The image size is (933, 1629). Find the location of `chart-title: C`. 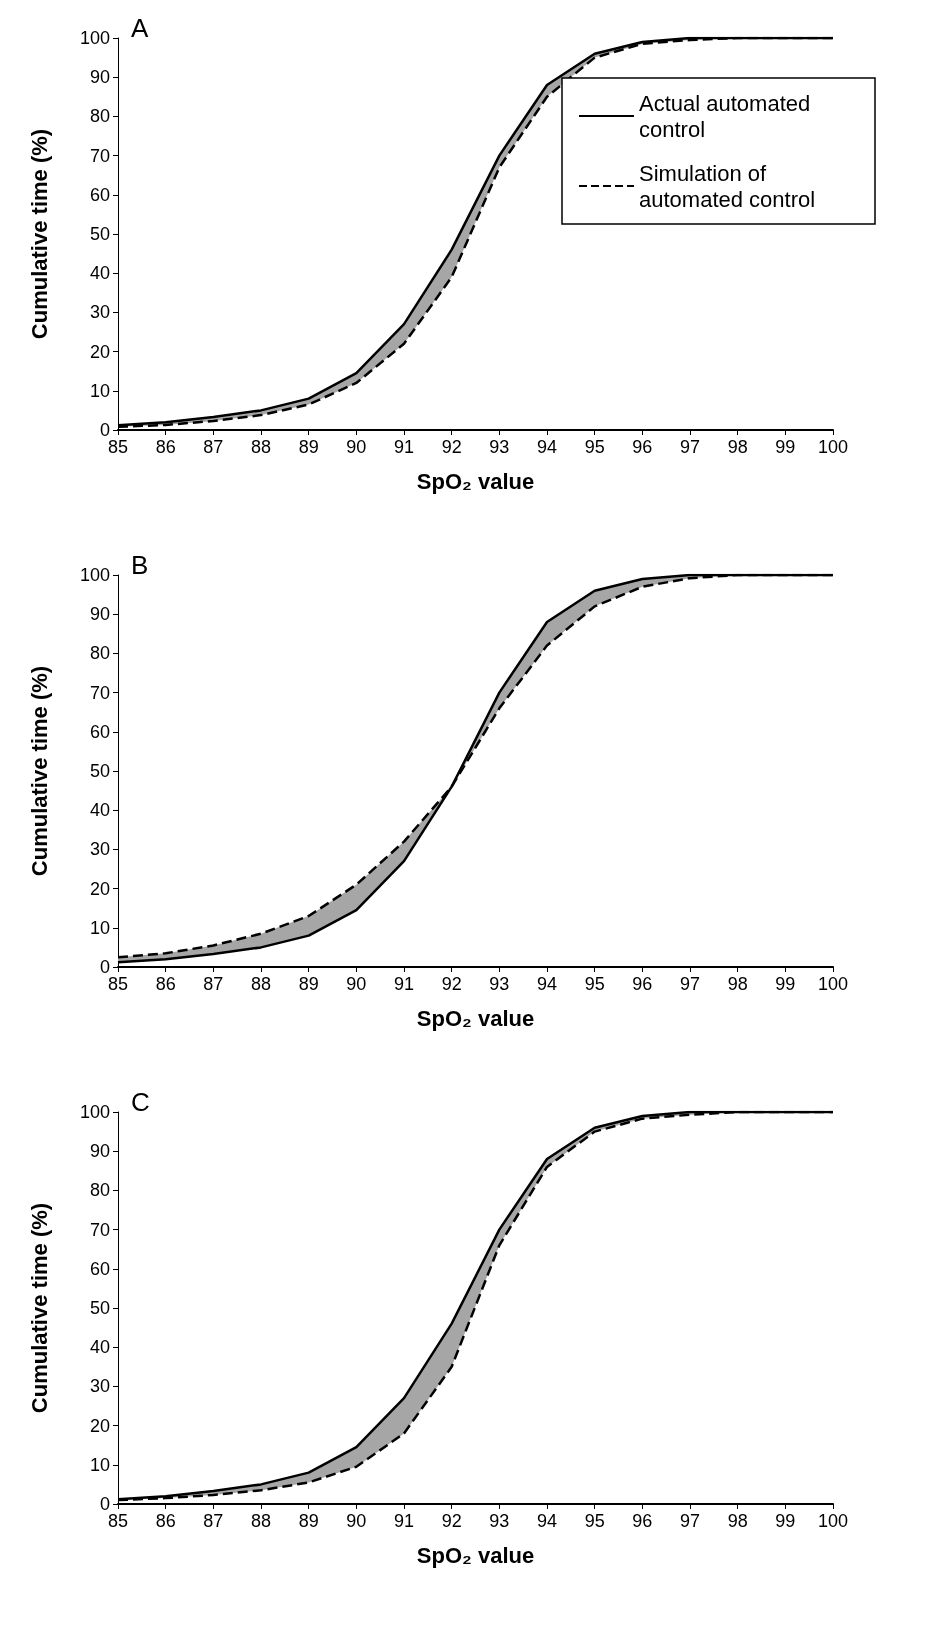

chart-title: C is located at coordinates (140, 1102).